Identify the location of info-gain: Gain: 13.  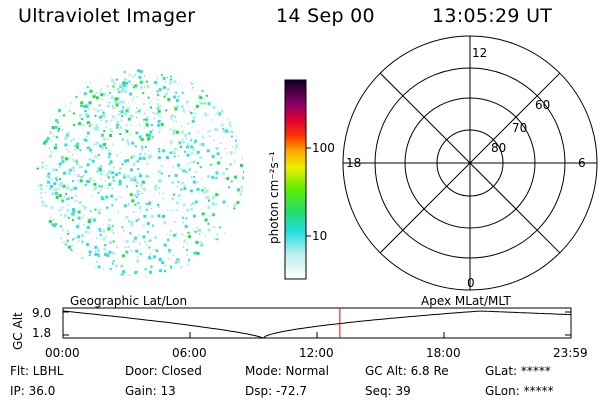
(150, 391).